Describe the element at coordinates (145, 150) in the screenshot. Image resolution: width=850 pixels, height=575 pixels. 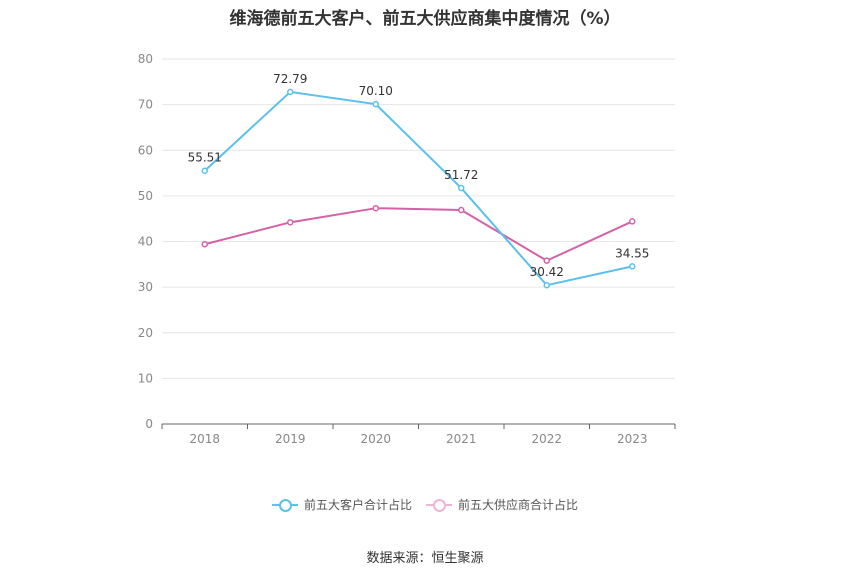
I see `y-tick-label: 60` at that location.